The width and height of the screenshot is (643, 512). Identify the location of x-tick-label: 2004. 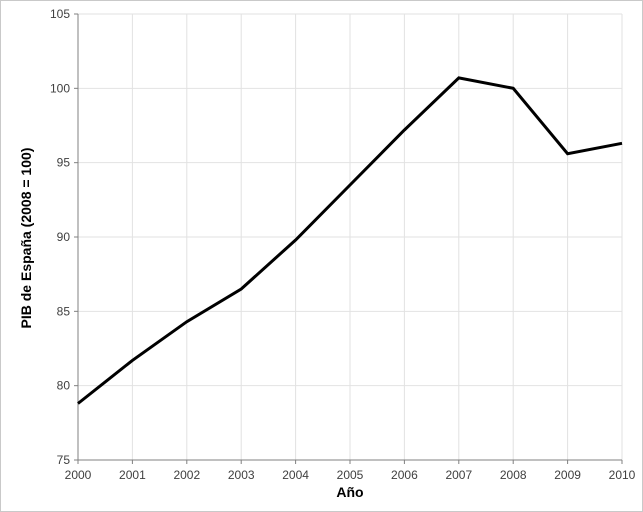
(295, 475).